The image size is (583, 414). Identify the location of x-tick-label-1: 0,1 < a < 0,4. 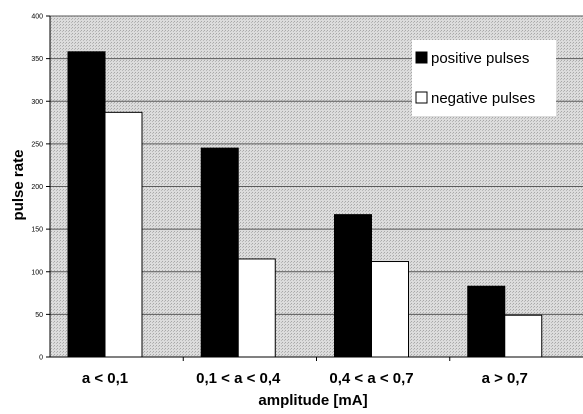
(238, 378).